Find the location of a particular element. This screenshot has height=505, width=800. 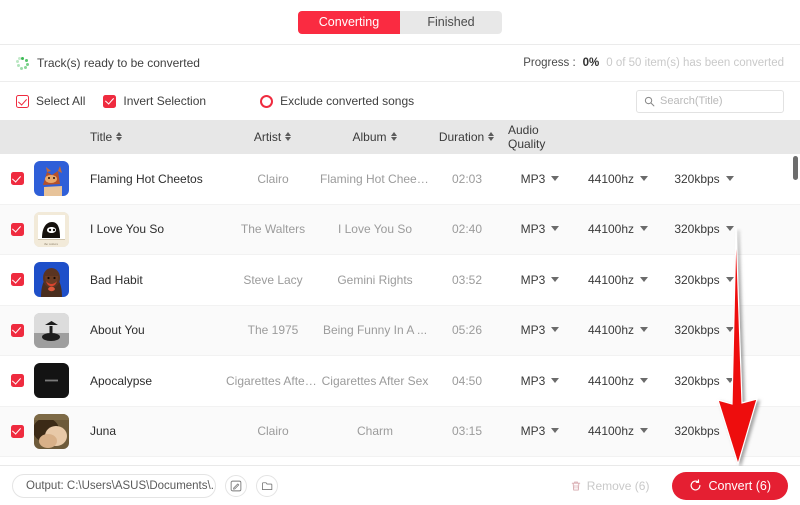

tab-bar: Converting Finished is located at coordinates (400, 22).